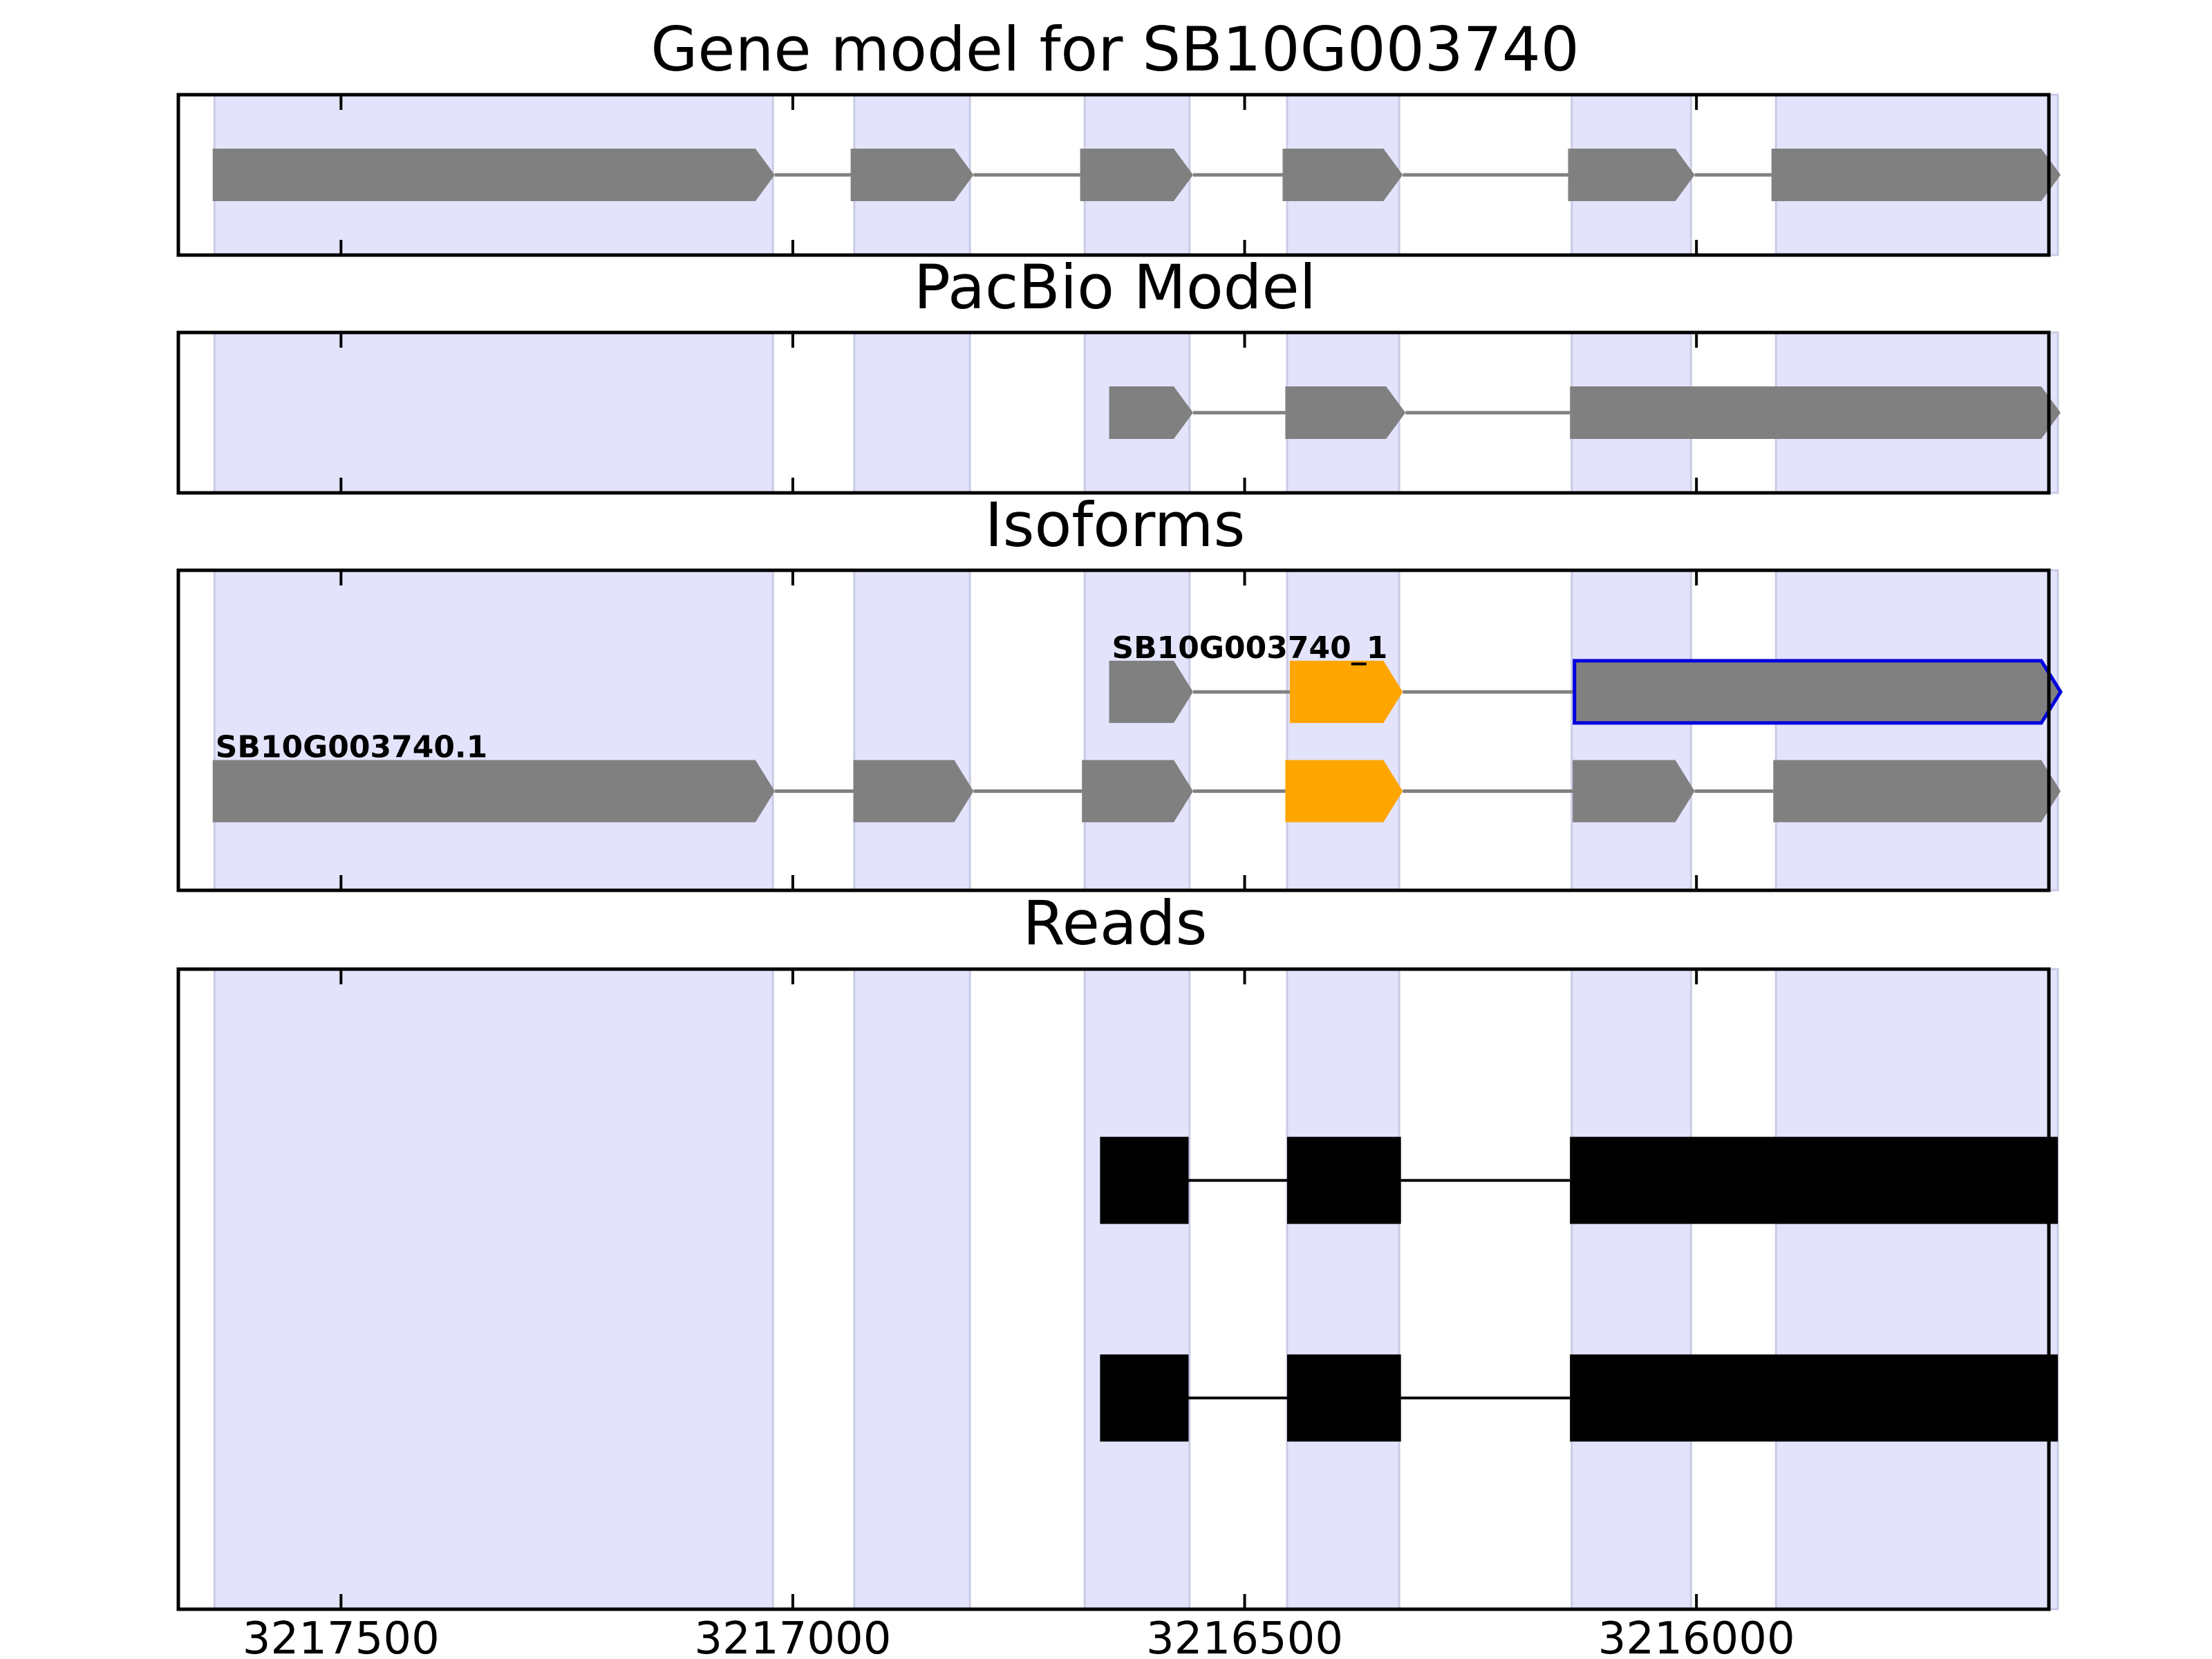  I want to click on read-layer, so click(1579, 1289).